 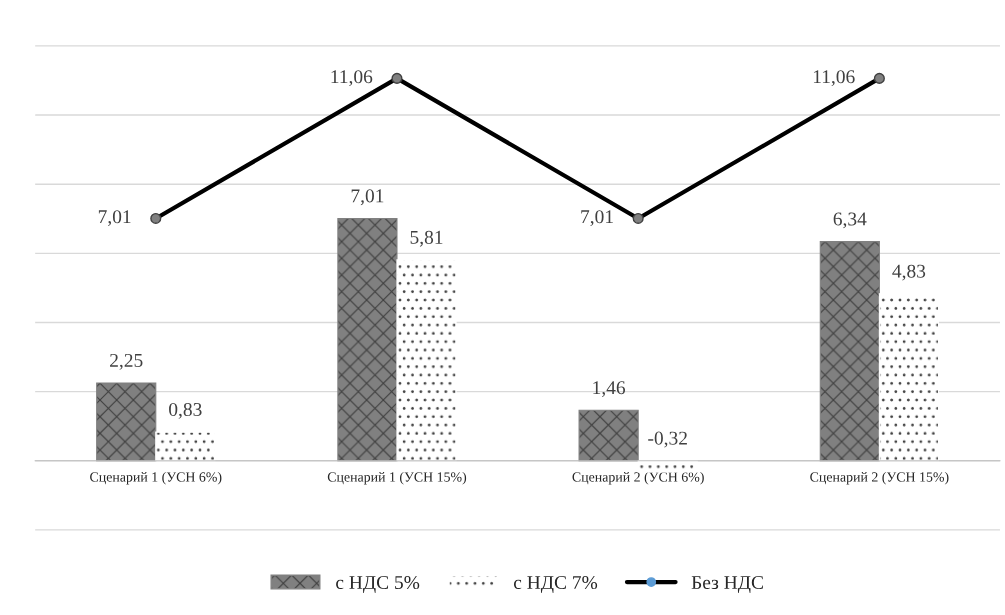 What do you see at coordinates (126, 361) in the screenshot?
I see `data-label: 2,25` at bounding box center [126, 361].